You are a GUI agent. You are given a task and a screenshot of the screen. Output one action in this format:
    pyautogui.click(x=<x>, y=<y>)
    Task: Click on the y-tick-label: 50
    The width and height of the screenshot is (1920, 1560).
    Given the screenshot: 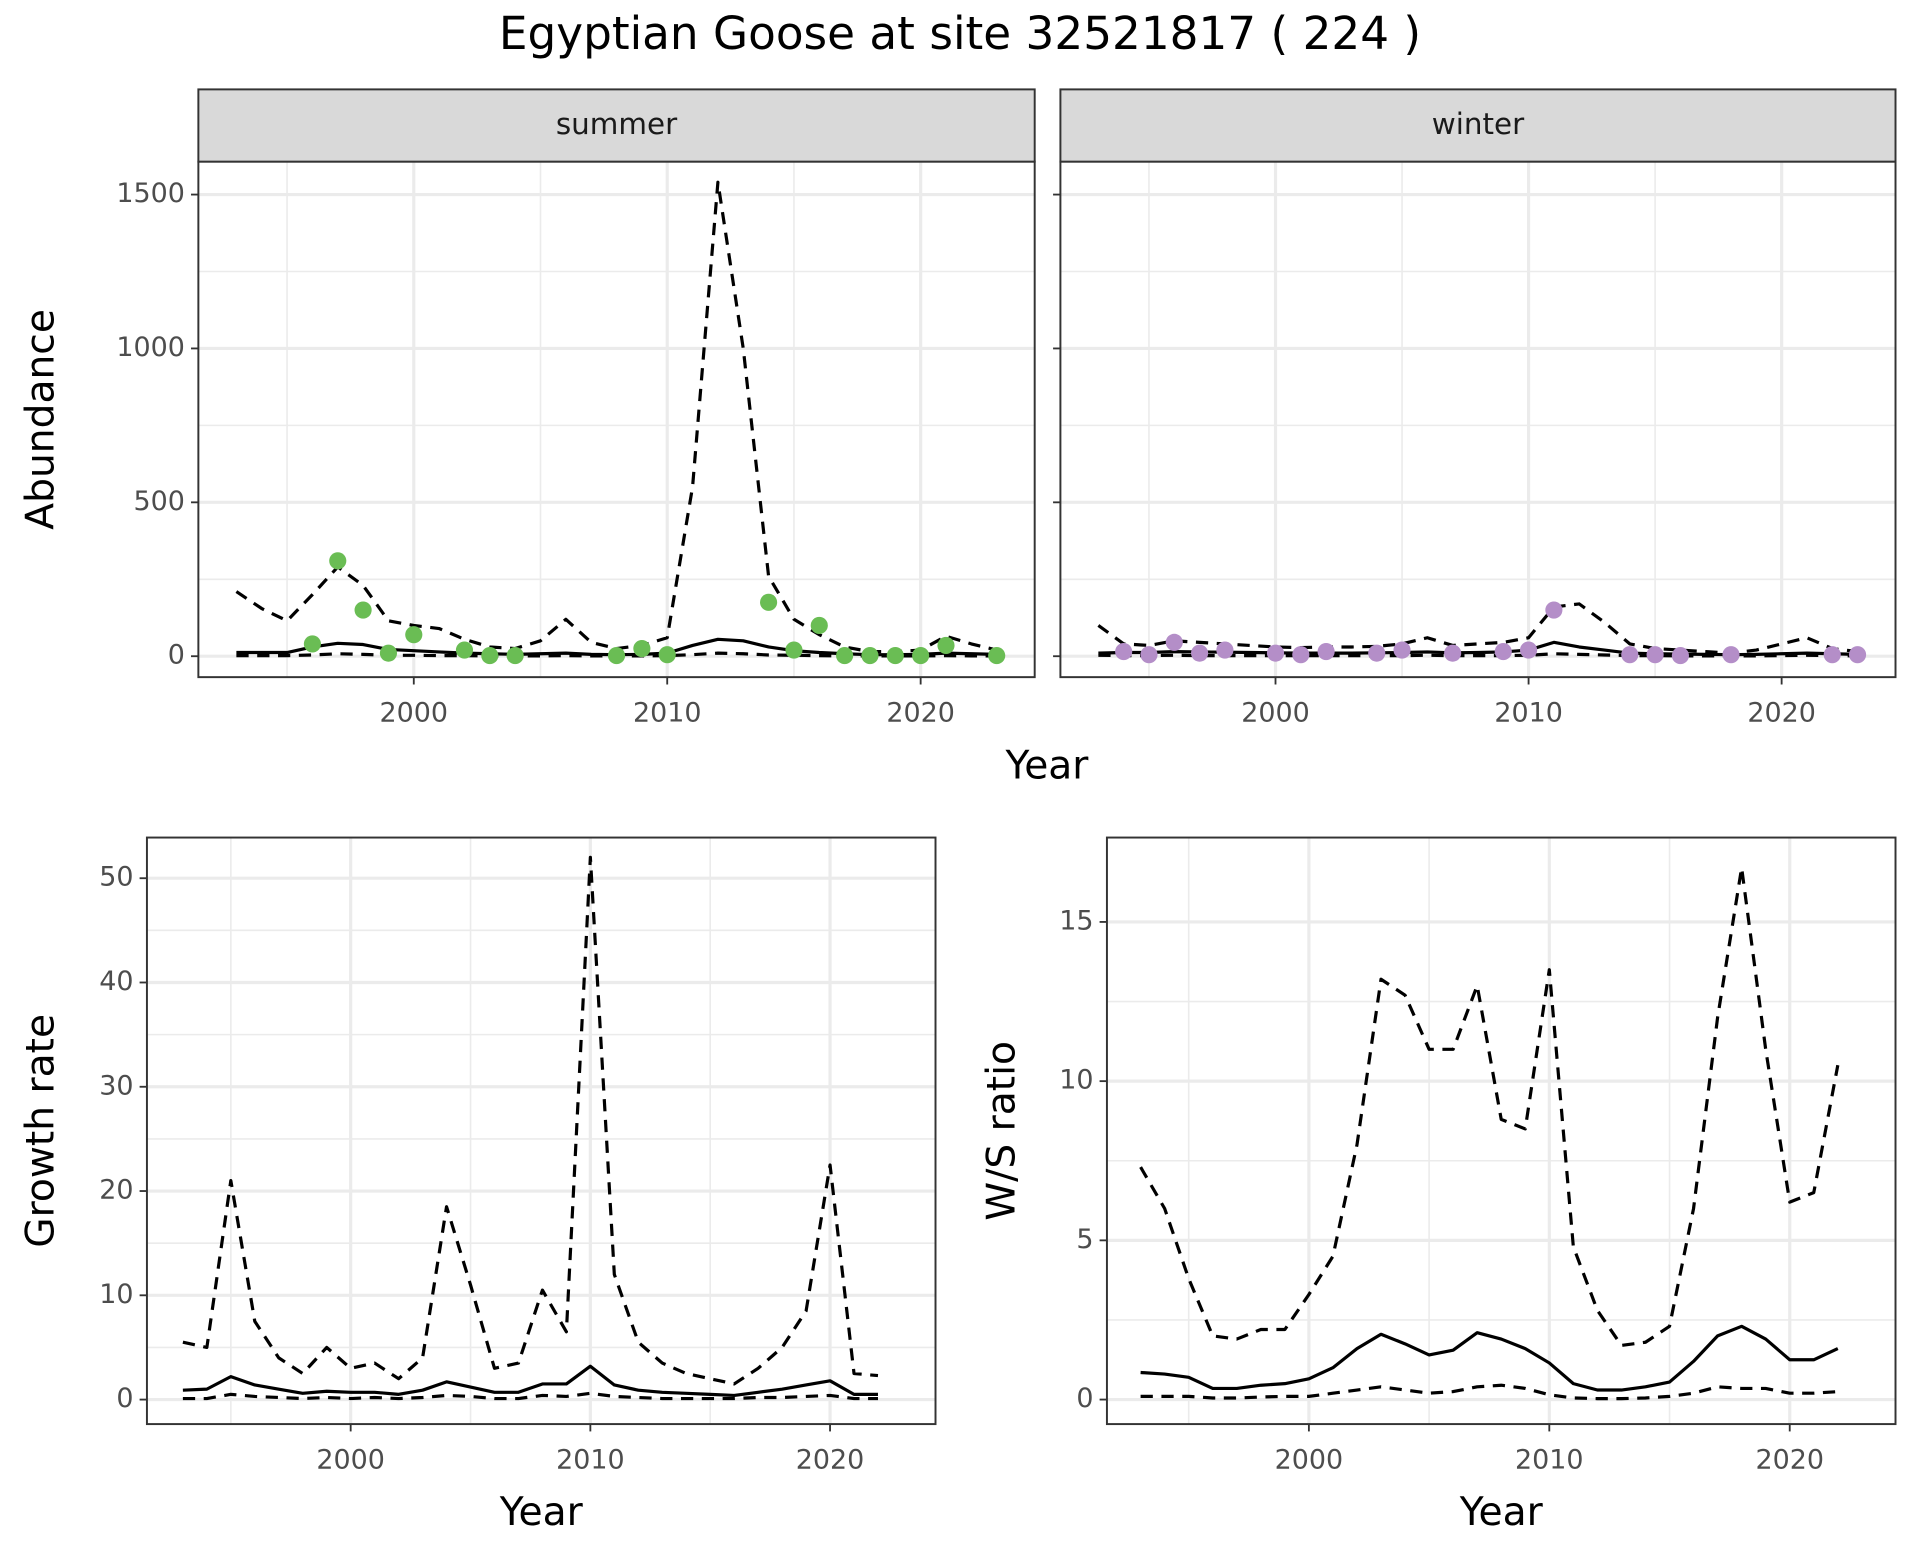 What is the action you would take?
    pyautogui.click(x=116, y=877)
    